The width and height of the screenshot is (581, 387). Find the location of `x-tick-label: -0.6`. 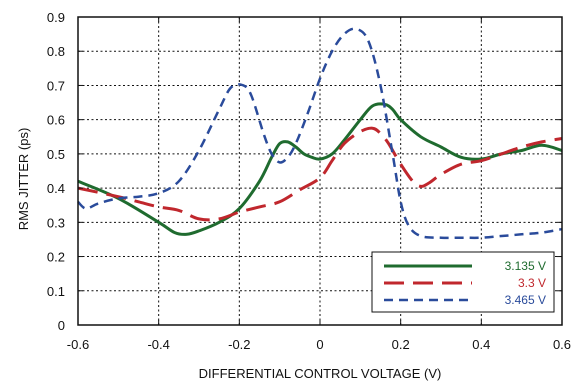

x-tick-label: -0.6 is located at coordinates (78, 344).